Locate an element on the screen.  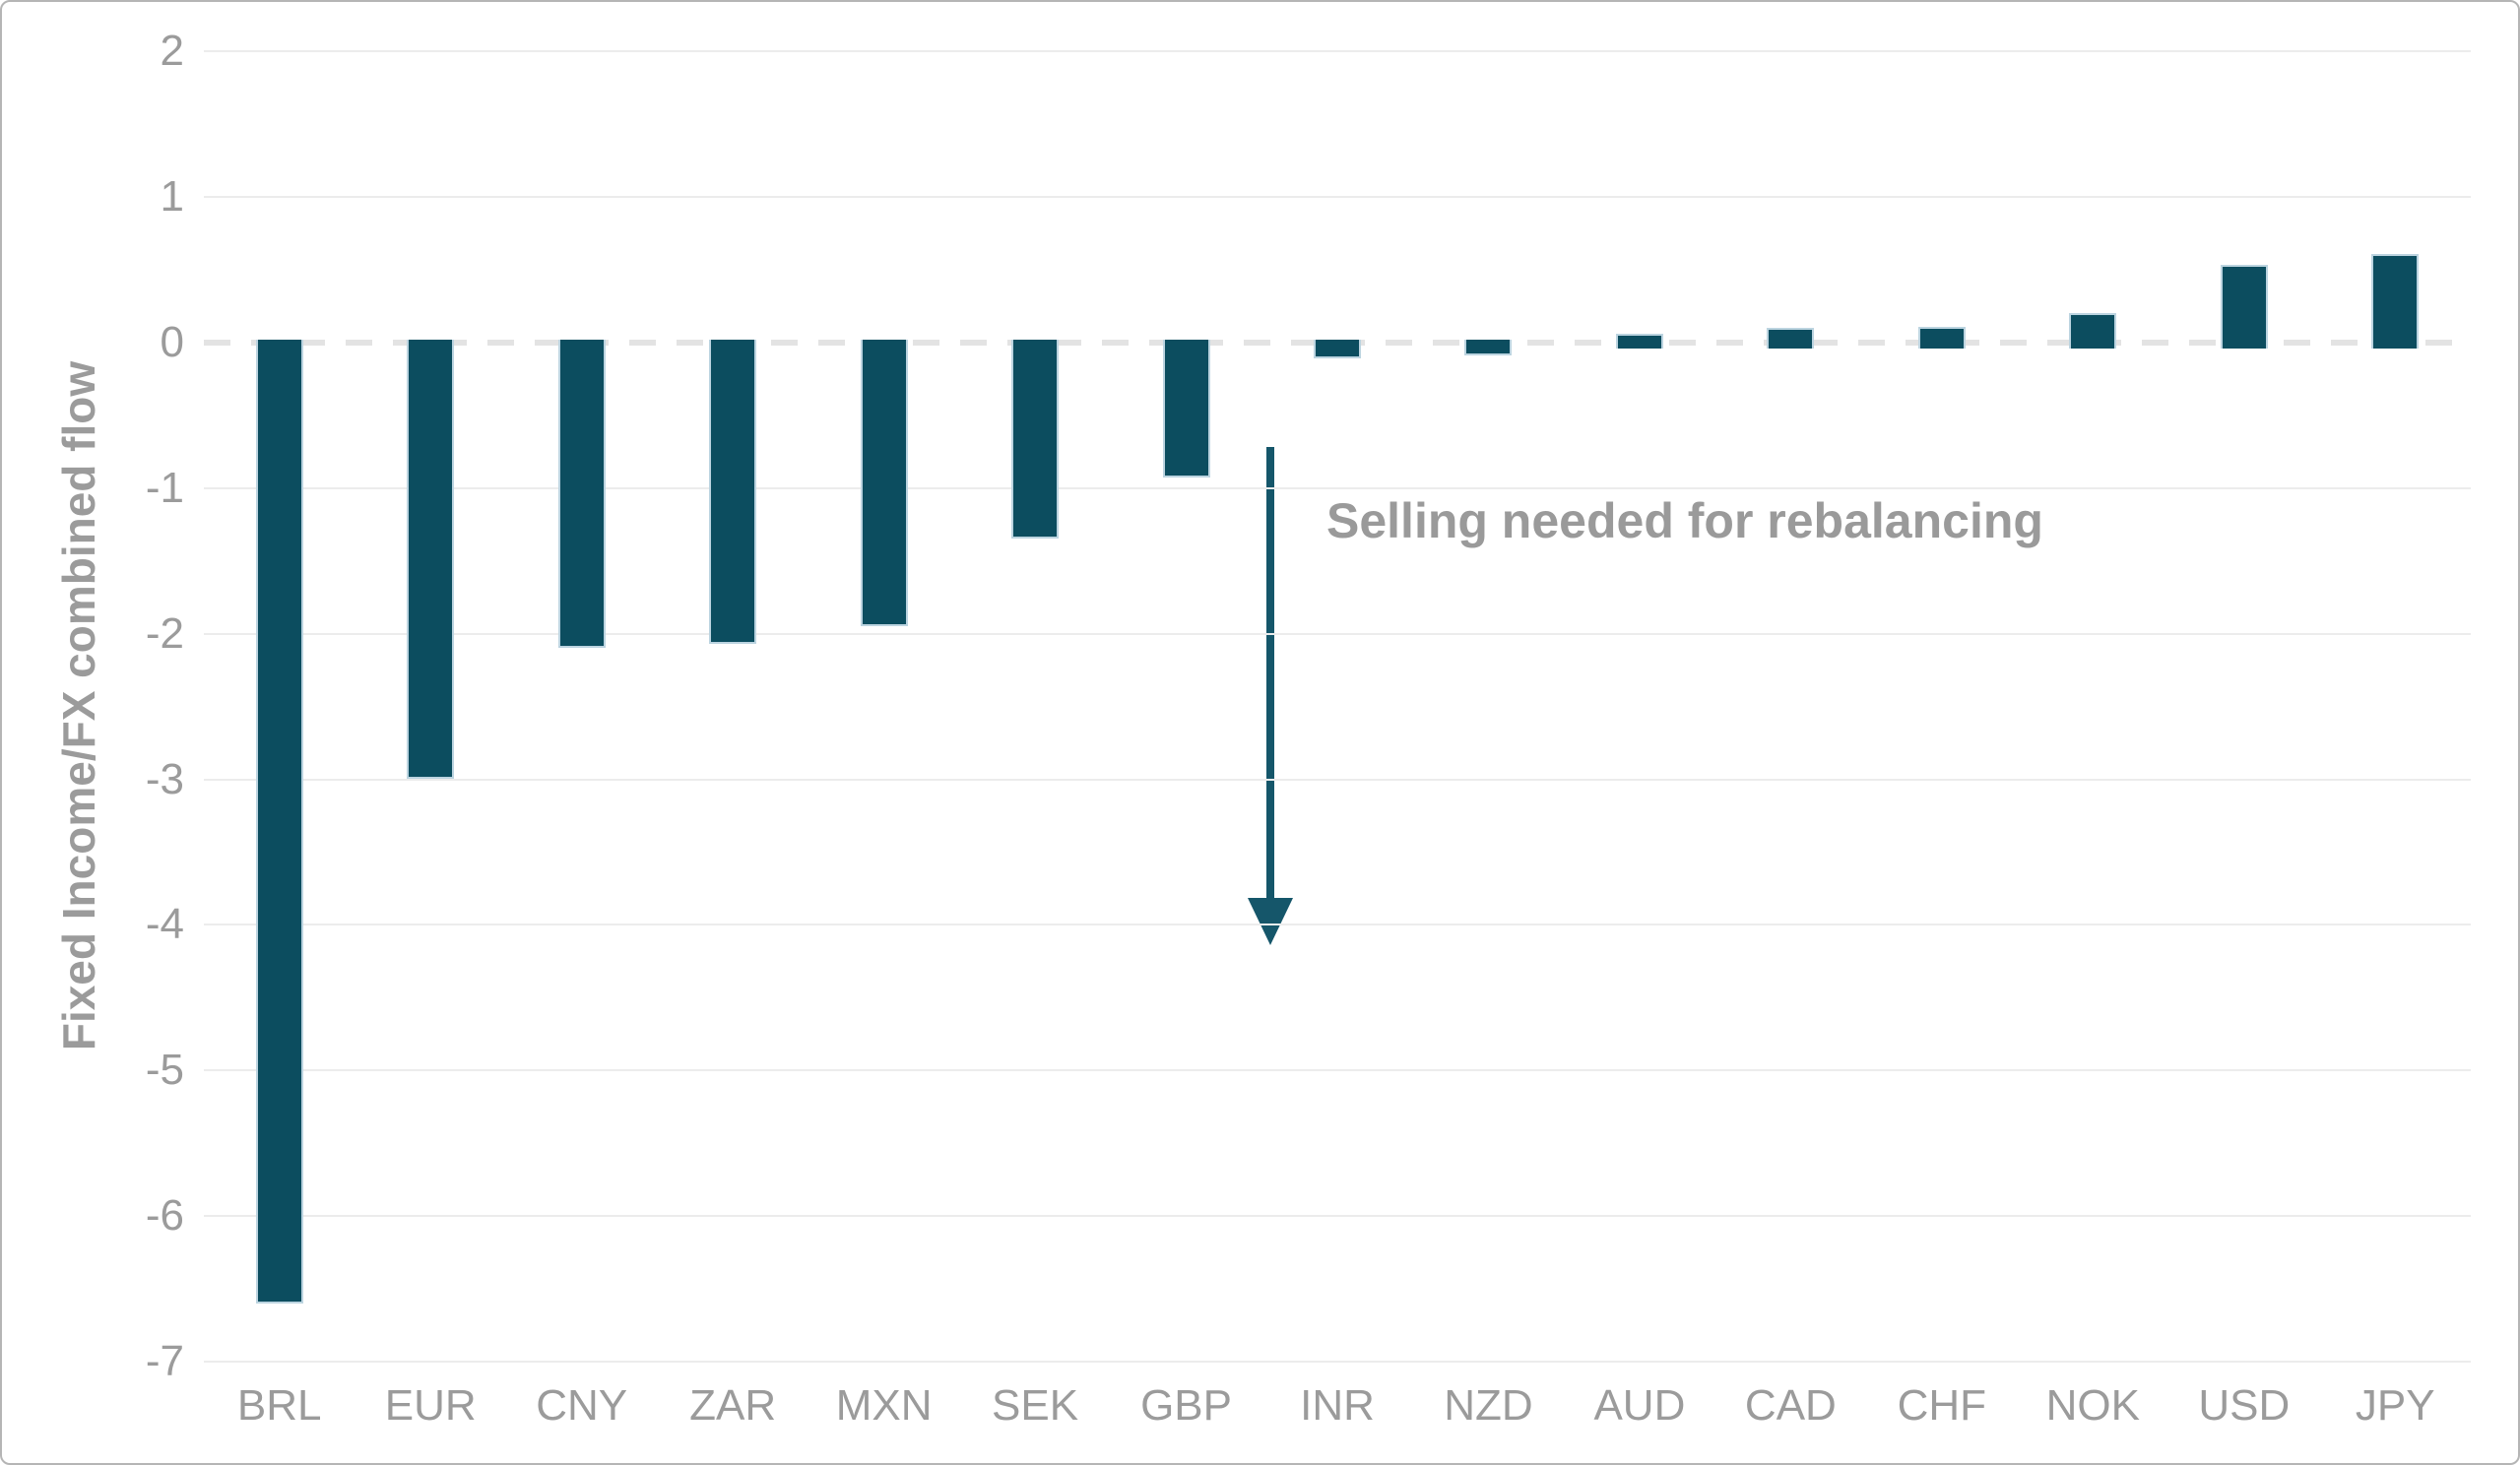
x-tick-label-aud: AUD is located at coordinates (1639, 1406).